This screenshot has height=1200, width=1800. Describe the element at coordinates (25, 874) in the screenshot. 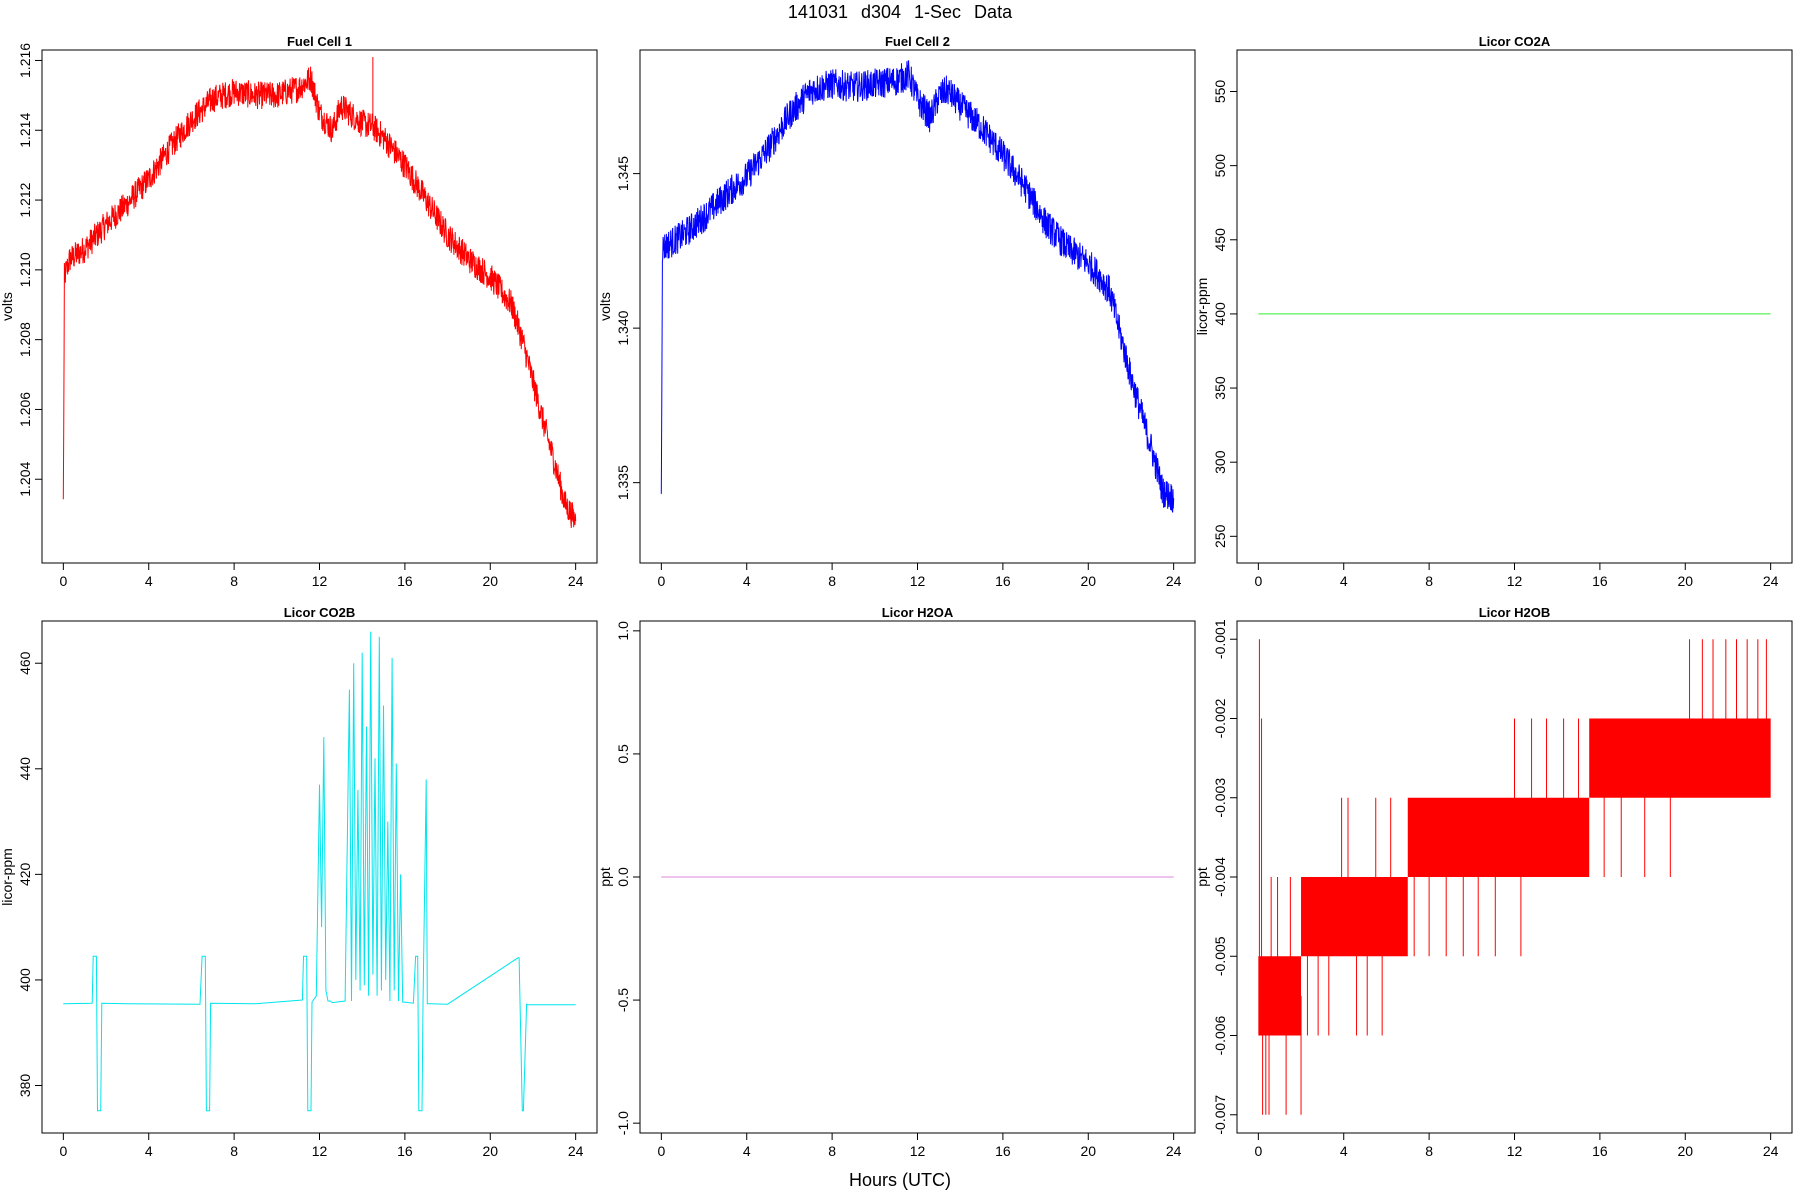

I see `y-tick-label: 420` at that location.